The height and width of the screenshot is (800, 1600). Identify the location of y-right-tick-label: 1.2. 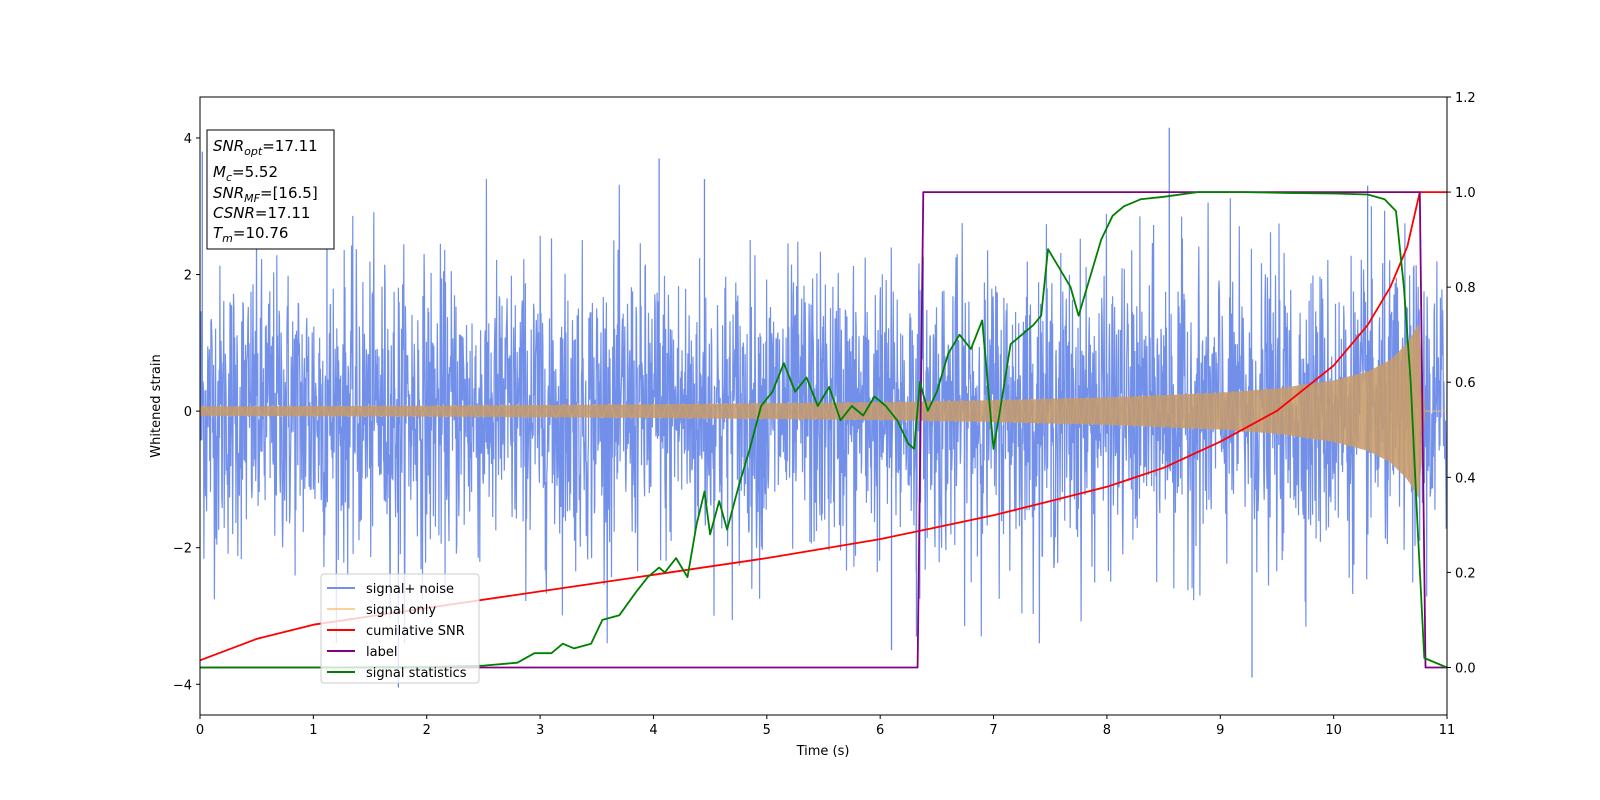
(1465, 98).